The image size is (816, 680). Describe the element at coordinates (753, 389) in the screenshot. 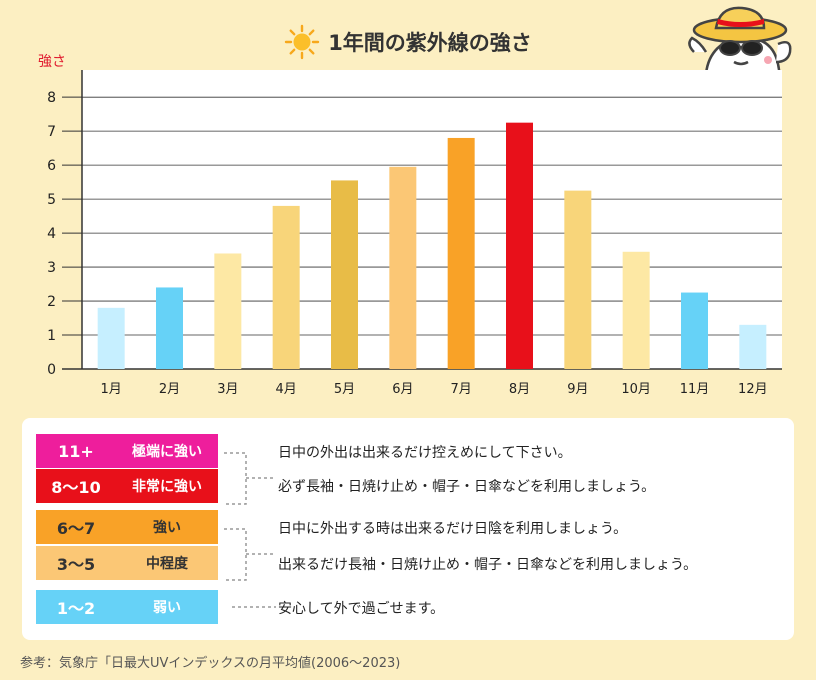

I see `x-tick-label: 12月` at that location.